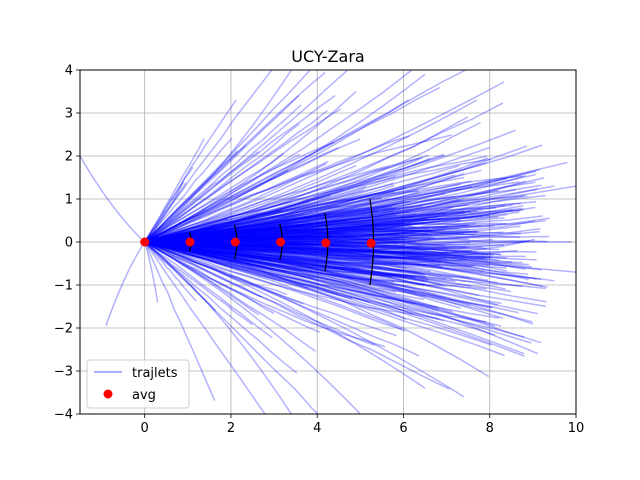 The image size is (640, 480). Describe the element at coordinates (69, 157) in the screenshot. I see `y-tick-label: 2` at that location.